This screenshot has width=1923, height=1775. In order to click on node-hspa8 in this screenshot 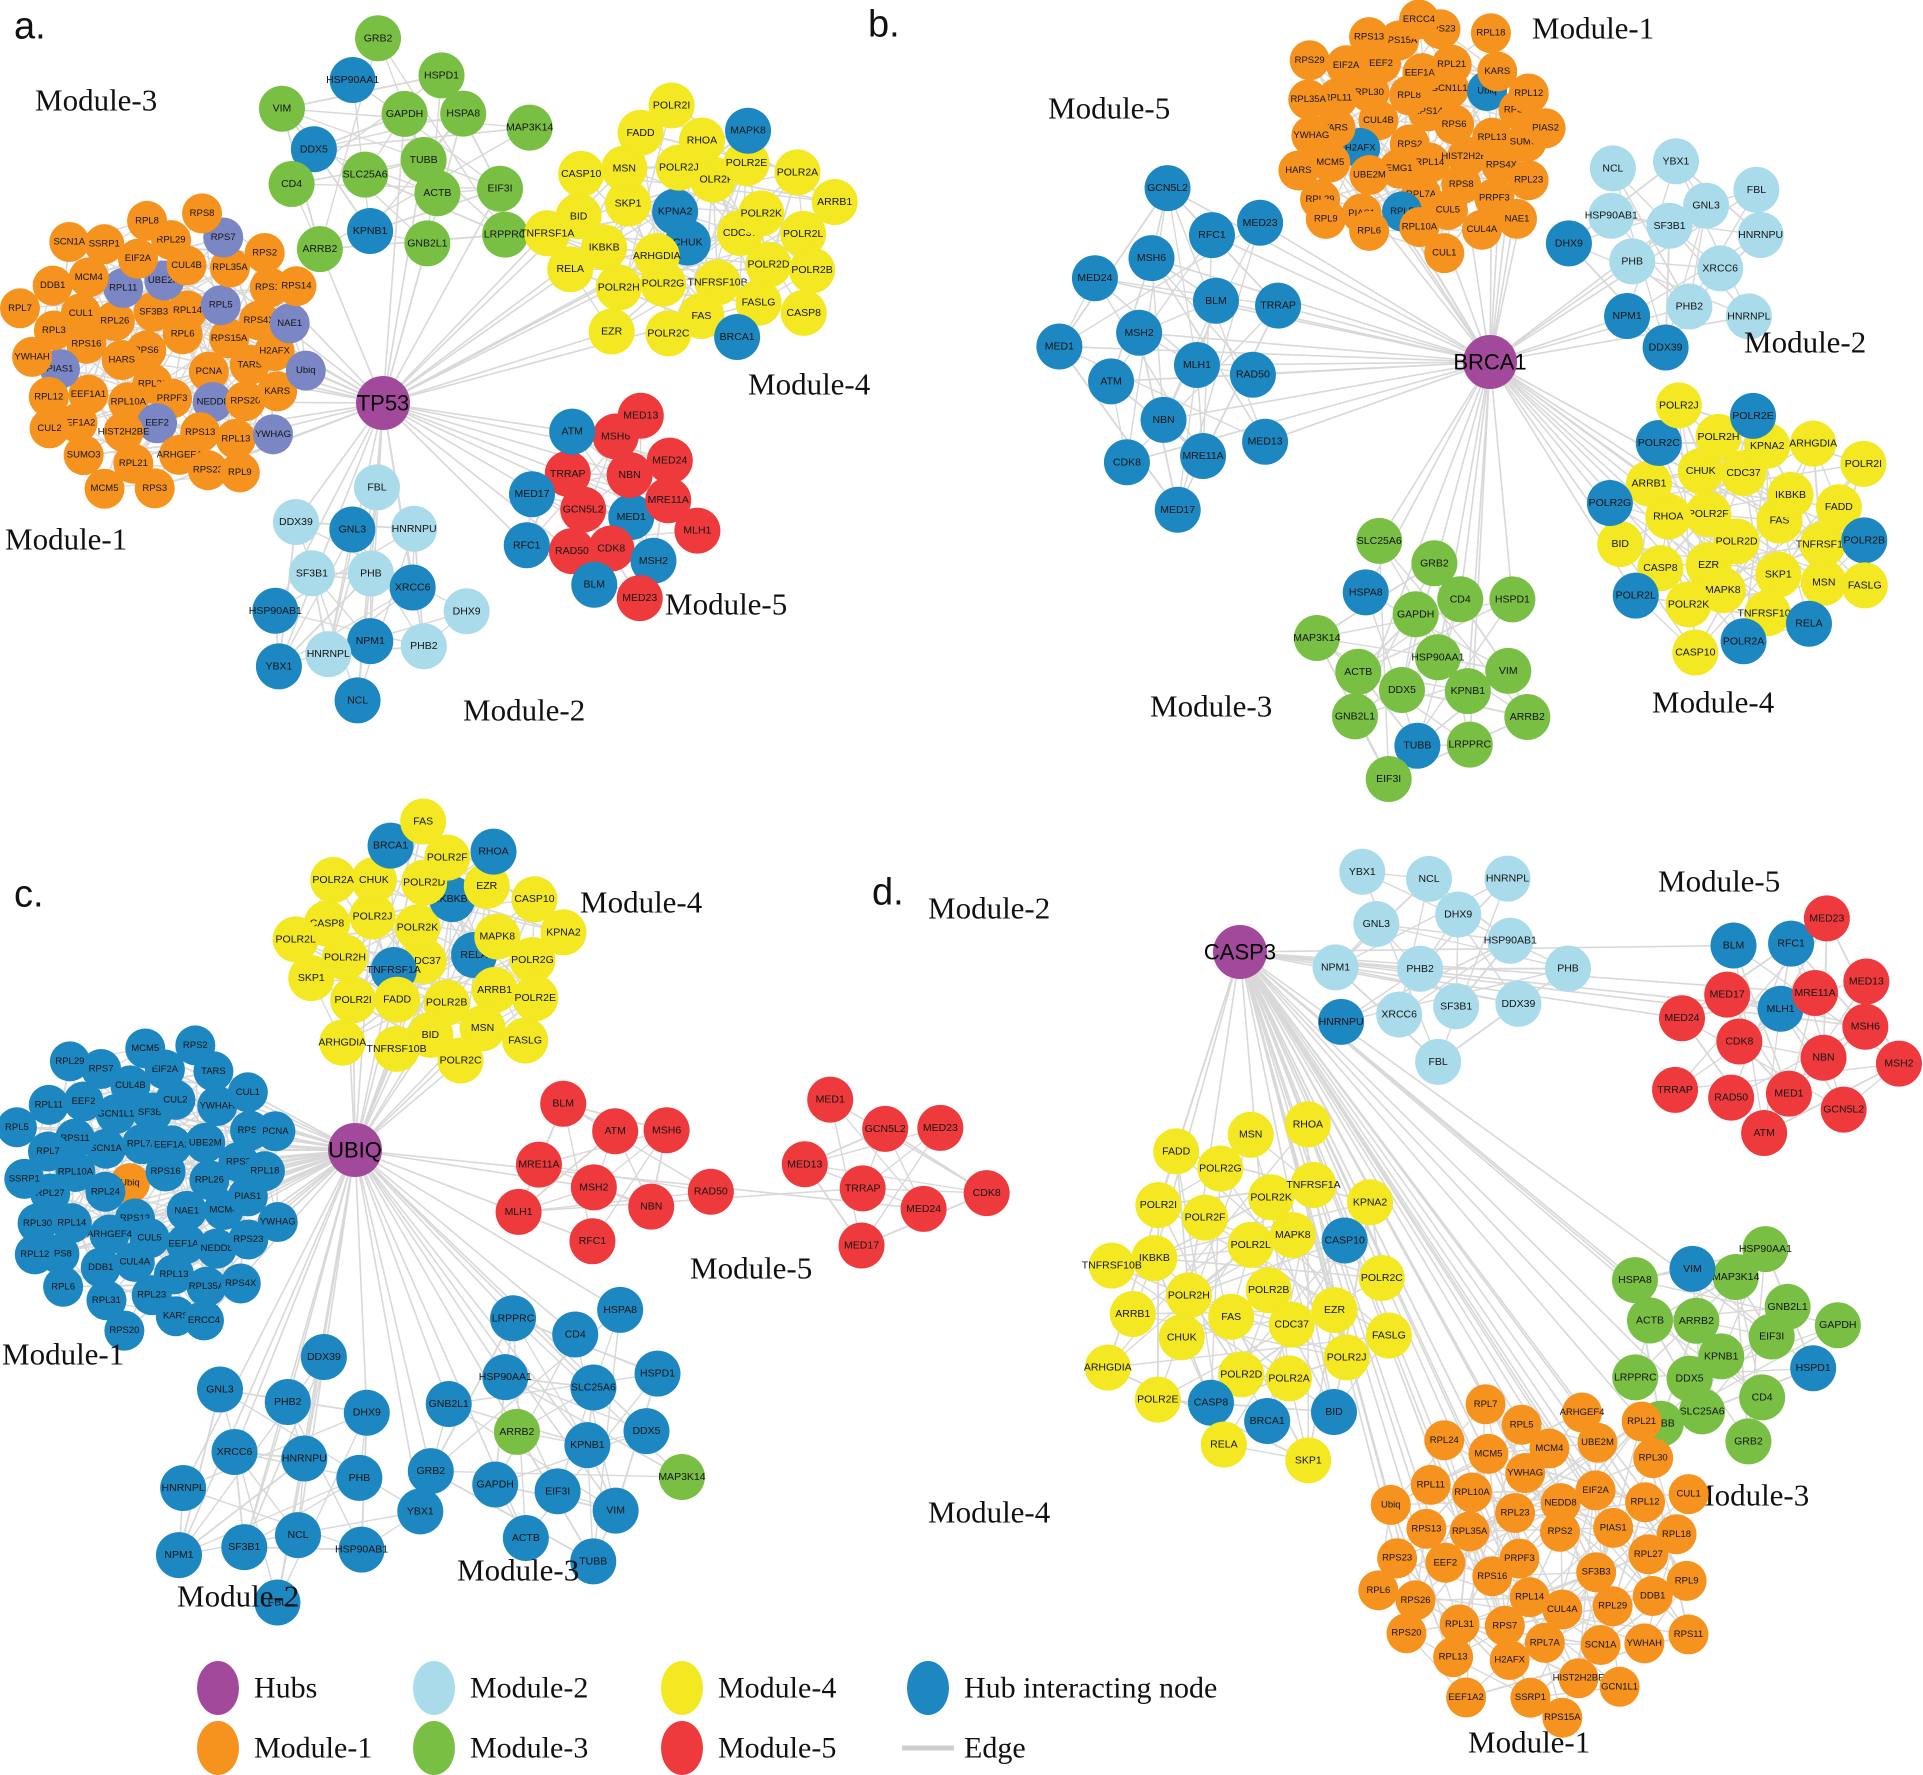, I will do `click(620, 1309)`.